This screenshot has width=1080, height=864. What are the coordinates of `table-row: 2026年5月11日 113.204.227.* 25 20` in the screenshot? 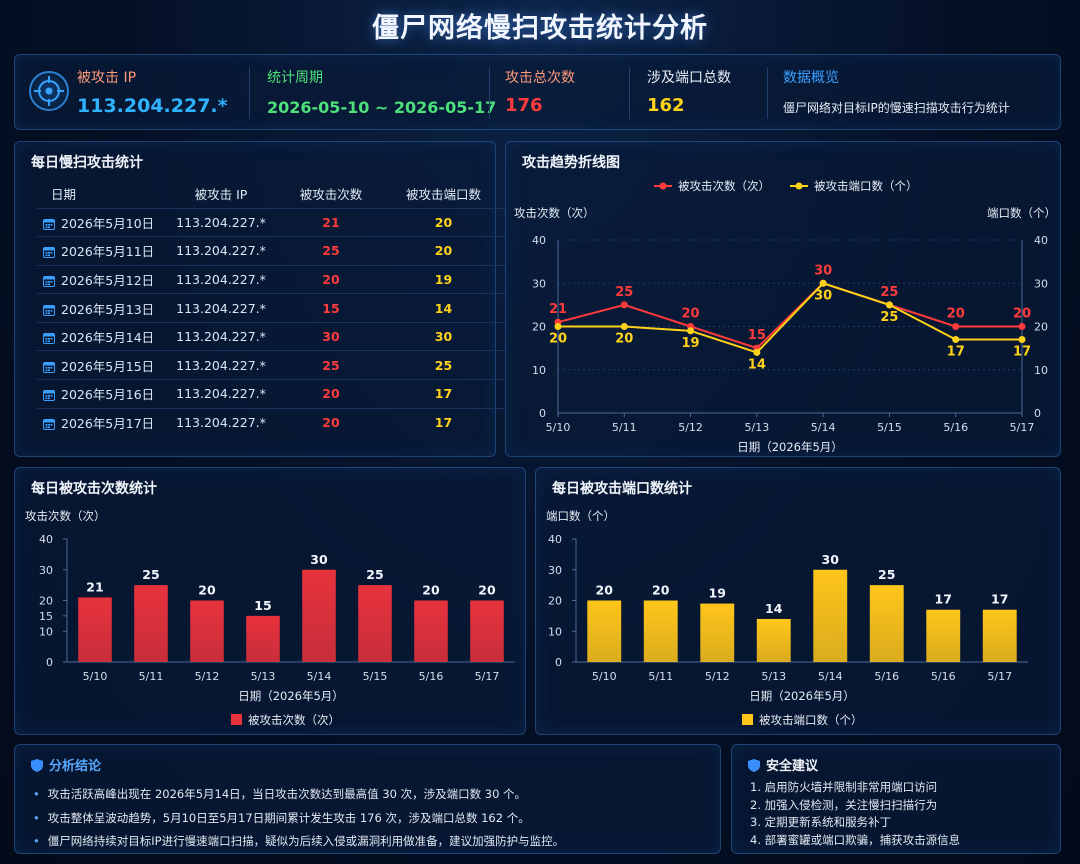 It's located at (271, 251).